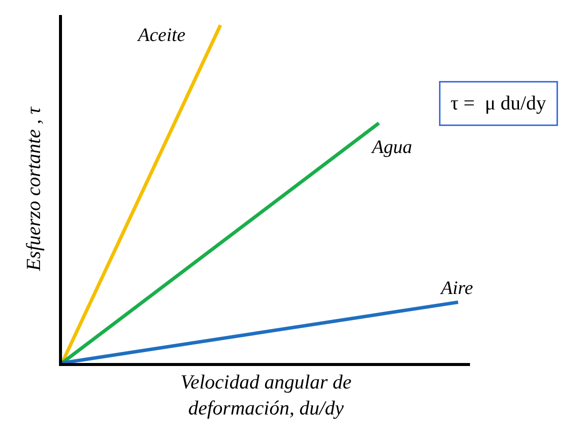 This screenshot has height=436, width=566. Describe the element at coordinates (161, 35) in the screenshot. I see `series-label: Aceite` at that location.